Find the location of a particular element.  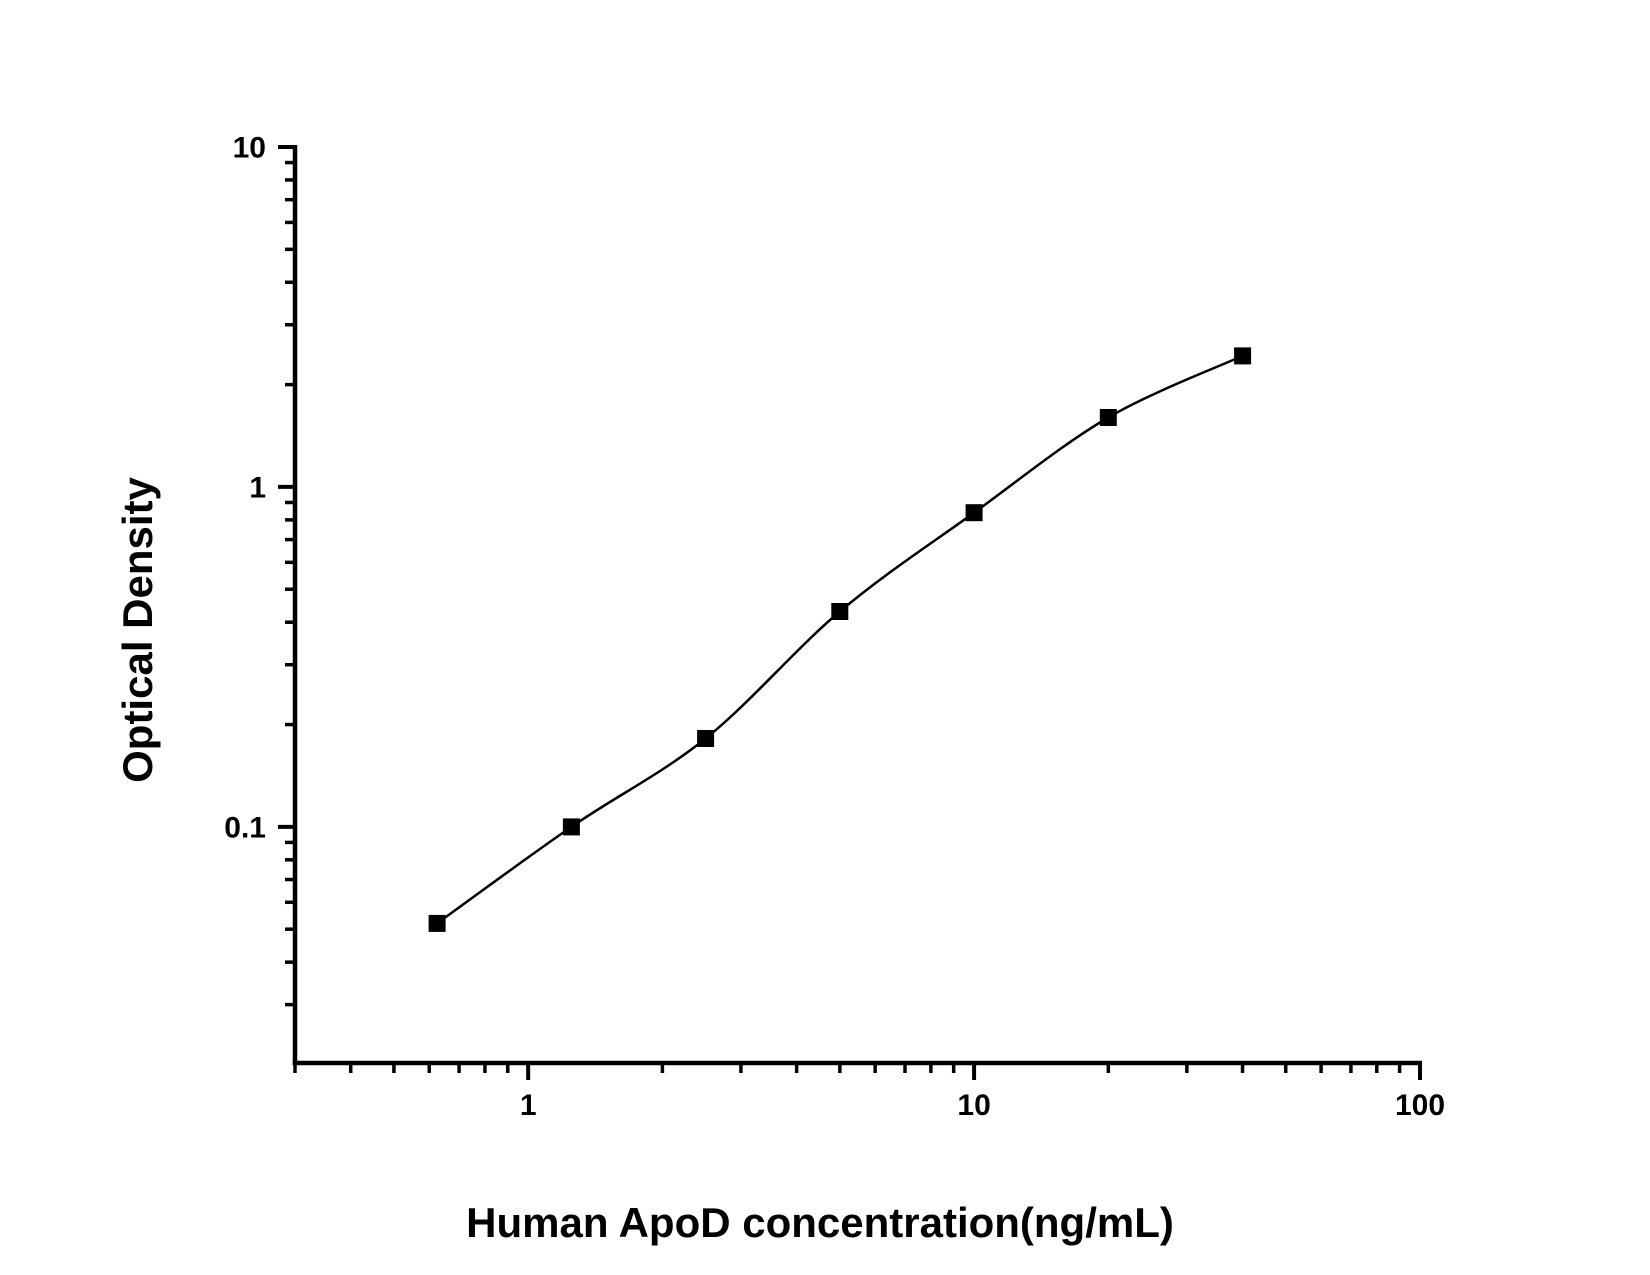

y-axis-tick-labels: 0.1 1 10 is located at coordinates (245, 488).